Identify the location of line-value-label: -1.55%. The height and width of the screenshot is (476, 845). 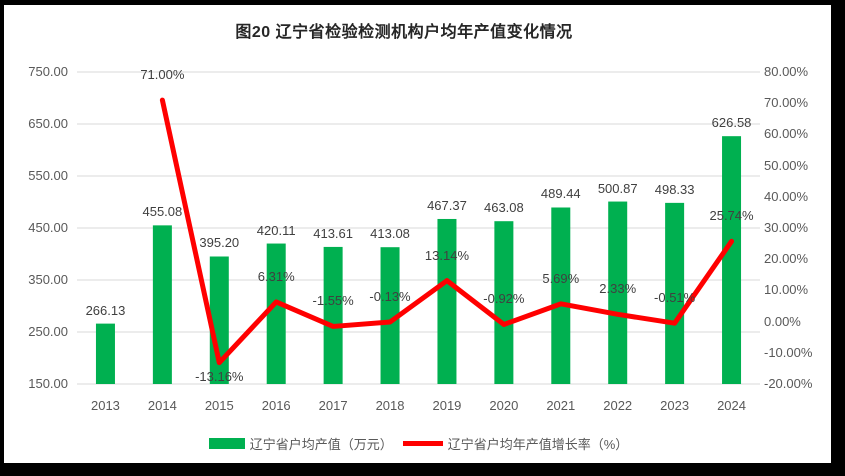
(333, 301).